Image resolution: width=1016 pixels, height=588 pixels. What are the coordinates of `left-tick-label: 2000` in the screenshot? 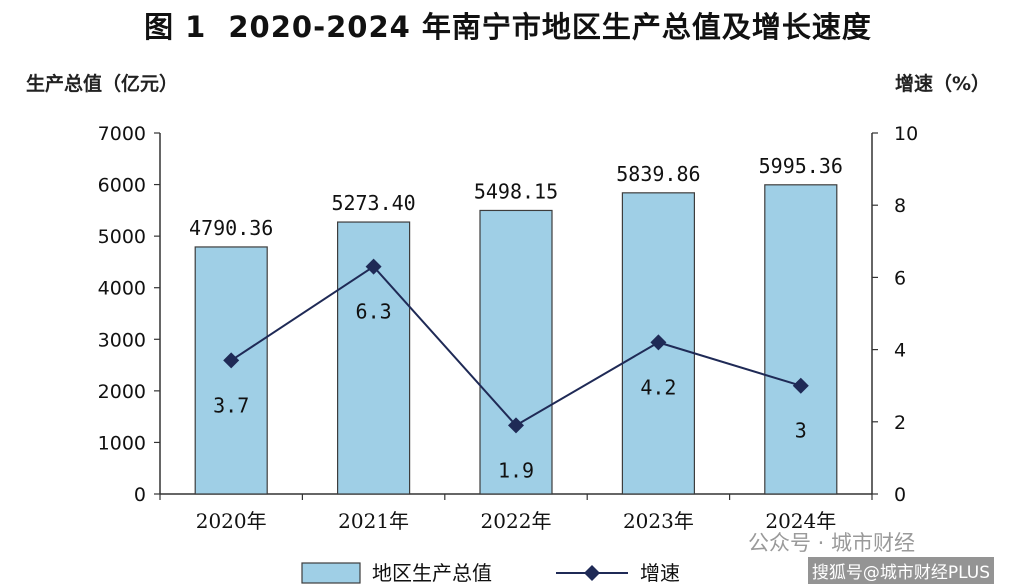 It's located at (122, 392).